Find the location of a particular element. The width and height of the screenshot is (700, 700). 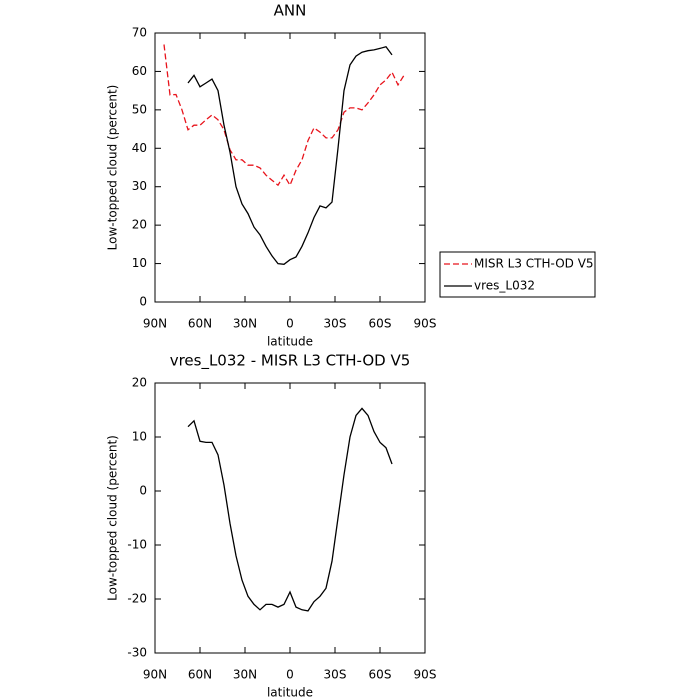

y-tick-label: 50 is located at coordinates (139, 109).